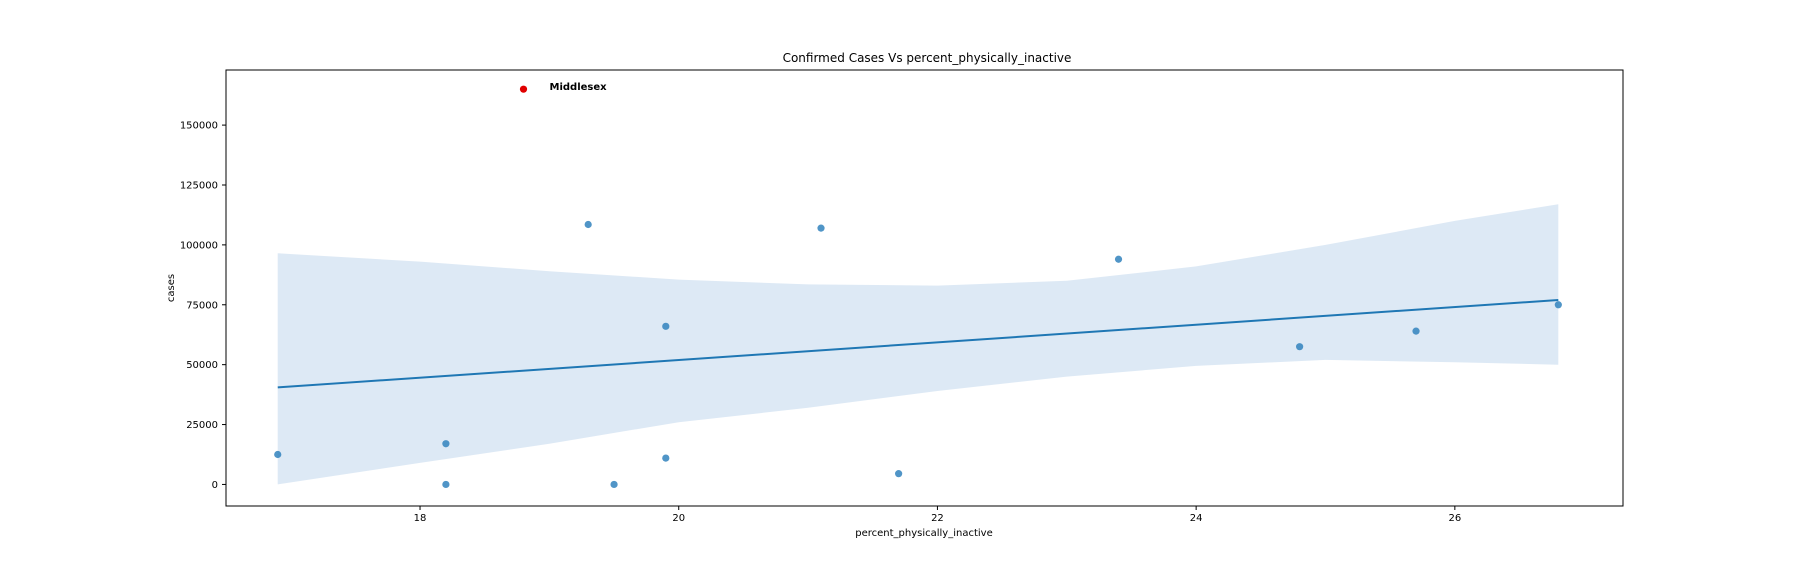 The height and width of the screenshot is (580, 1800). I want to click on x-axis-label: percent_physically_inactive, so click(924, 533).